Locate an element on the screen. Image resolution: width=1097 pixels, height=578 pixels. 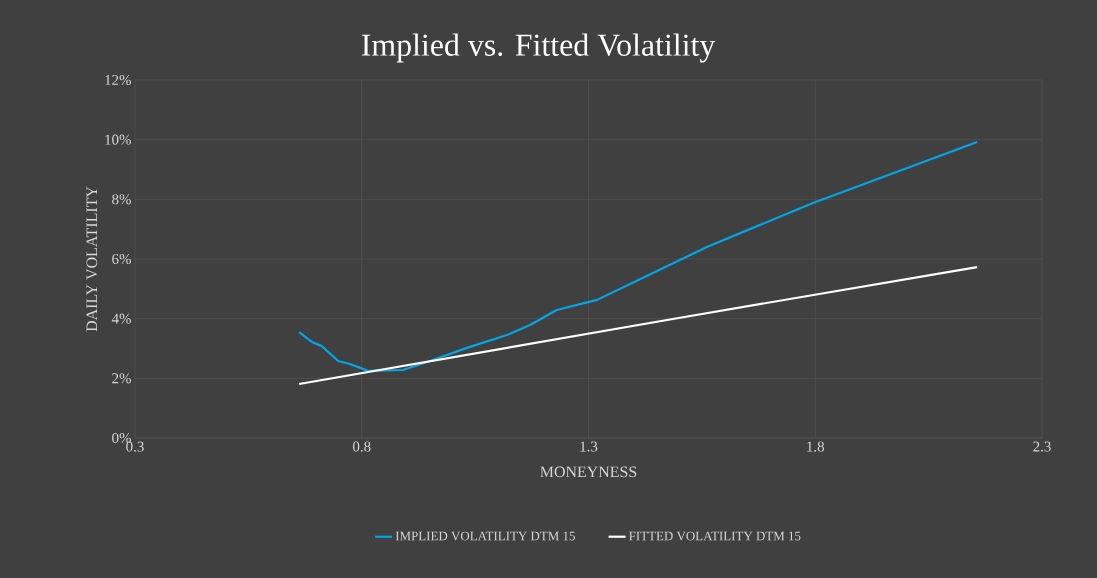
y-axis-title: DAILY VOLATILITY is located at coordinates (92, 259).